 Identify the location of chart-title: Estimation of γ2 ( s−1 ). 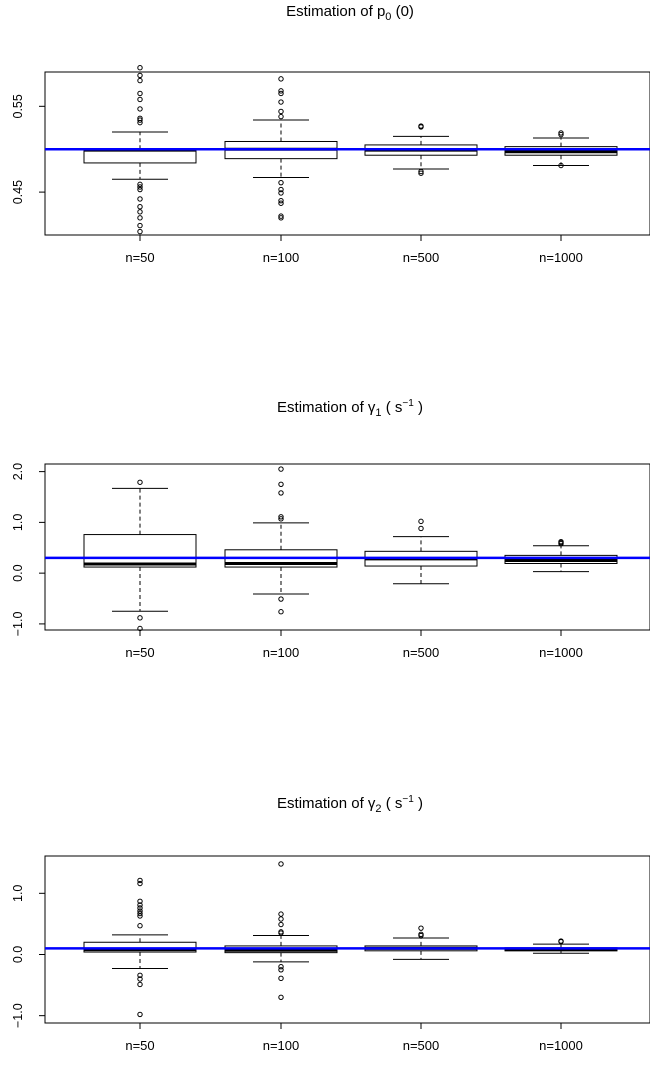
(350, 804).